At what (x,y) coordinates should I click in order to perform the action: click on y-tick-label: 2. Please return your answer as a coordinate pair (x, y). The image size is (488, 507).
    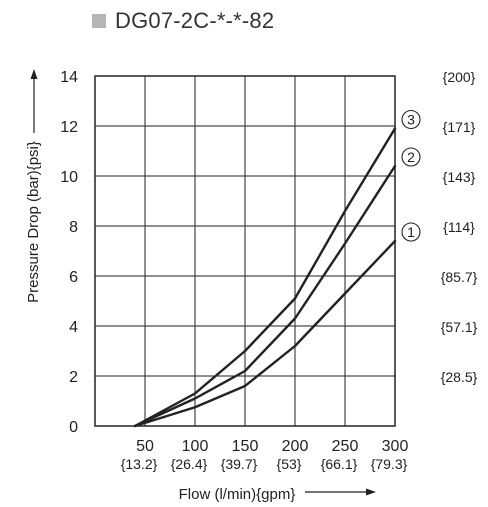
    Looking at the image, I should click on (73, 377).